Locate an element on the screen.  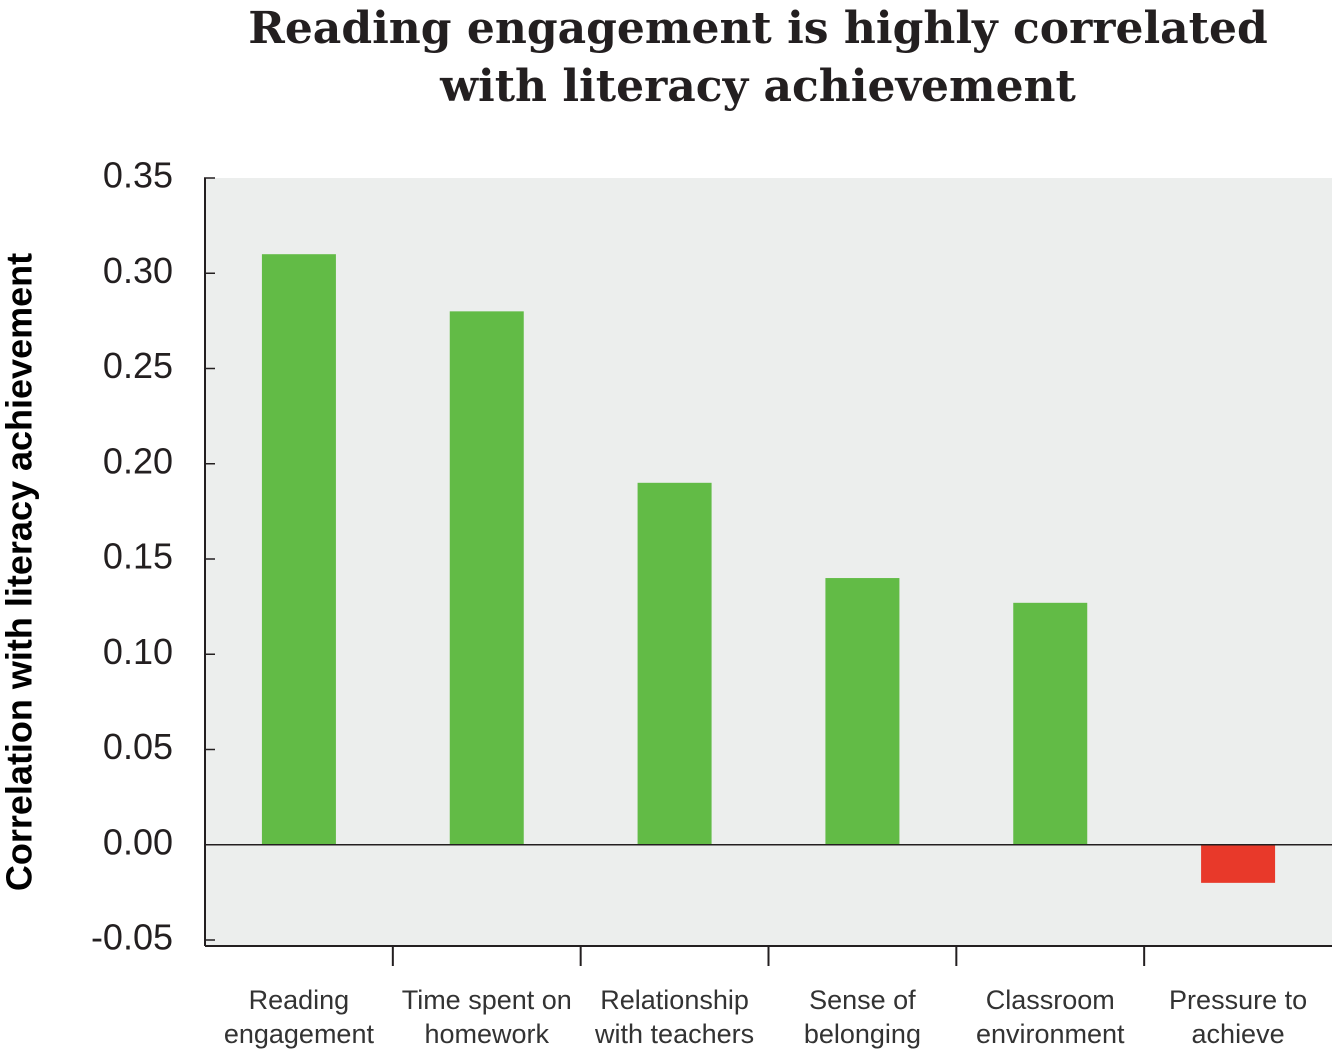
x-tick-label: Reading engagement is located at coordinates (298, 1017).